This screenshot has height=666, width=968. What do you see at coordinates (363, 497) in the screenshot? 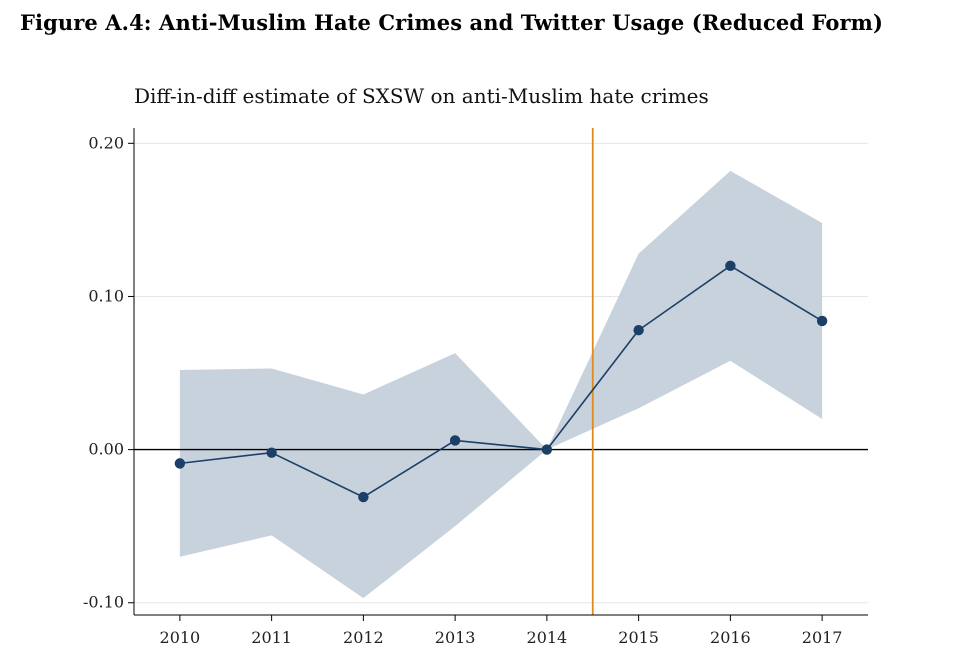
I see `data-point-2012` at bounding box center [363, 497].